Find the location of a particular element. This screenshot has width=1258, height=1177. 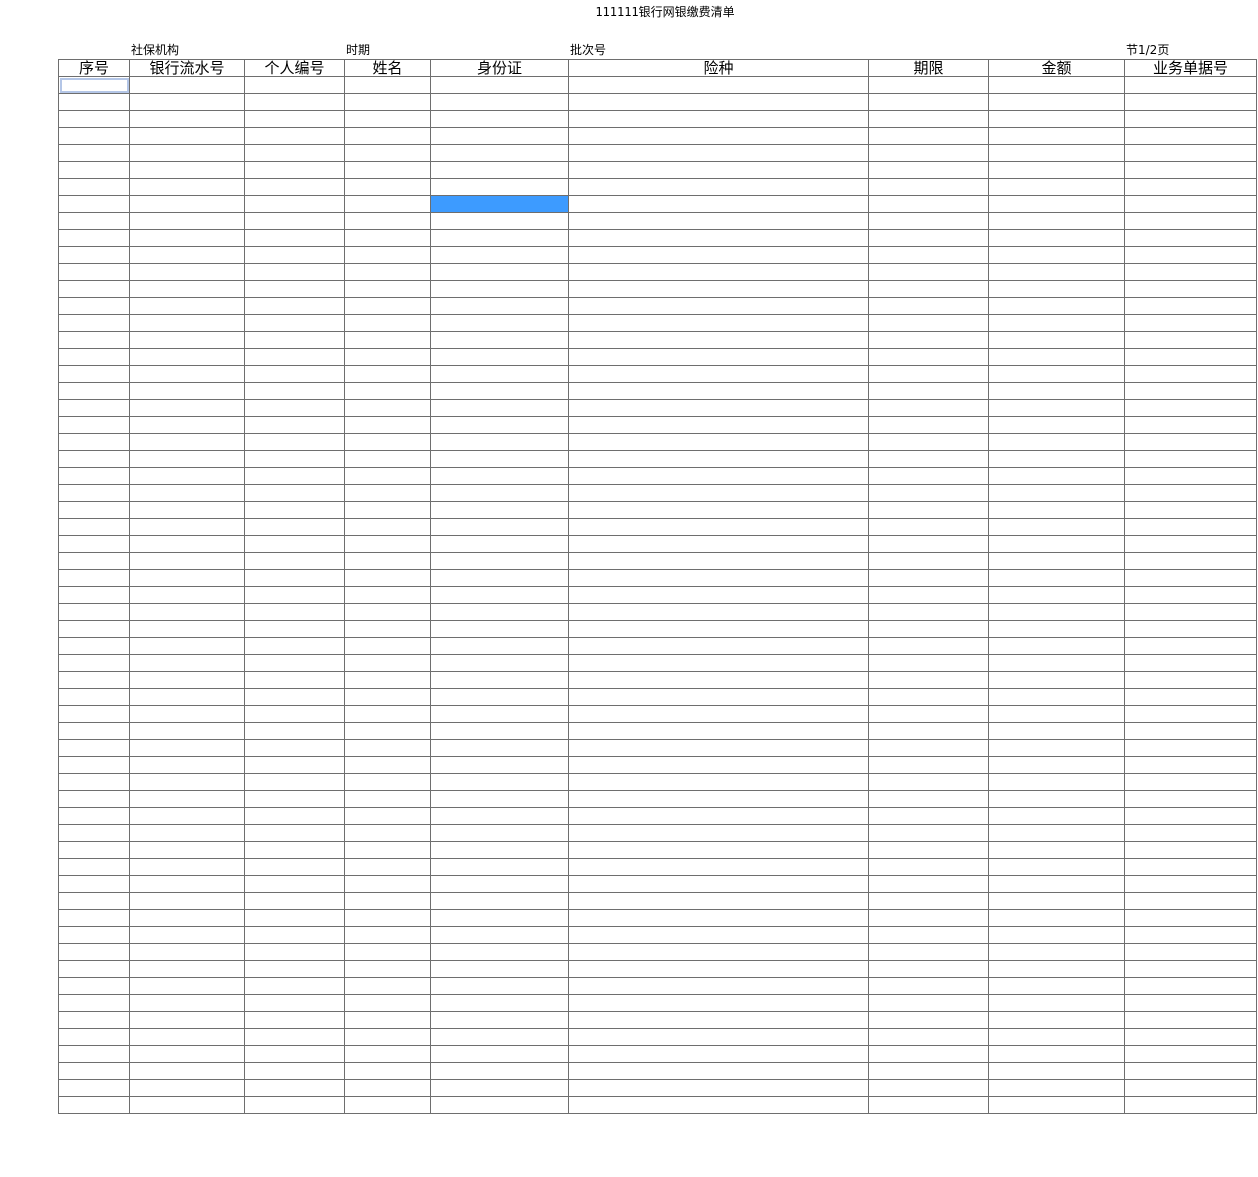

column-header-seq: 序号 is located at coordinates (94, 68).